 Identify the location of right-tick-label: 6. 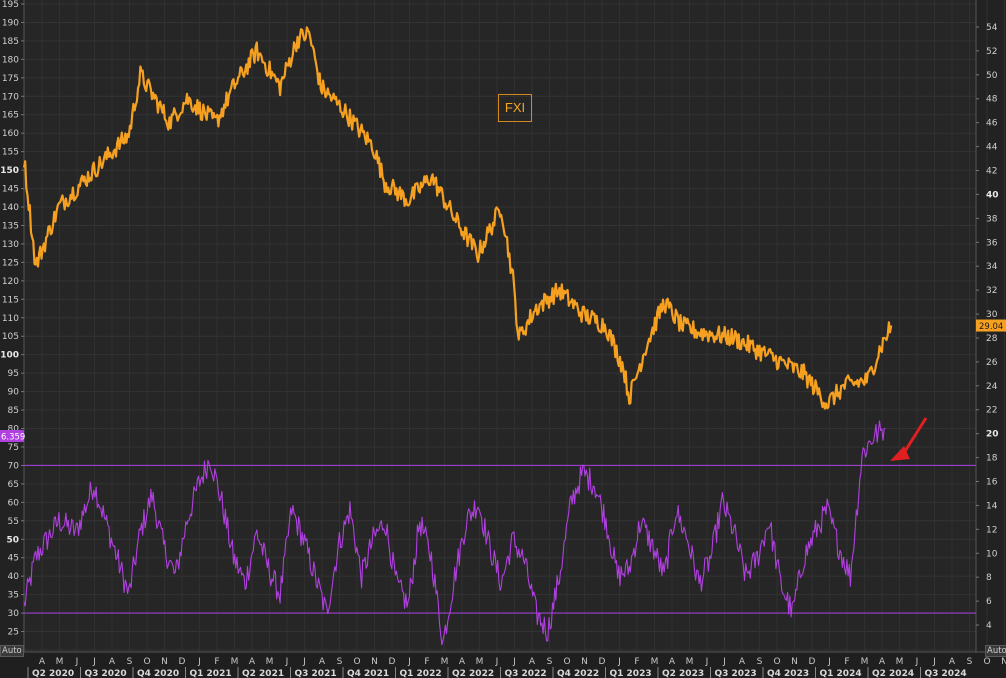
(989, 602).